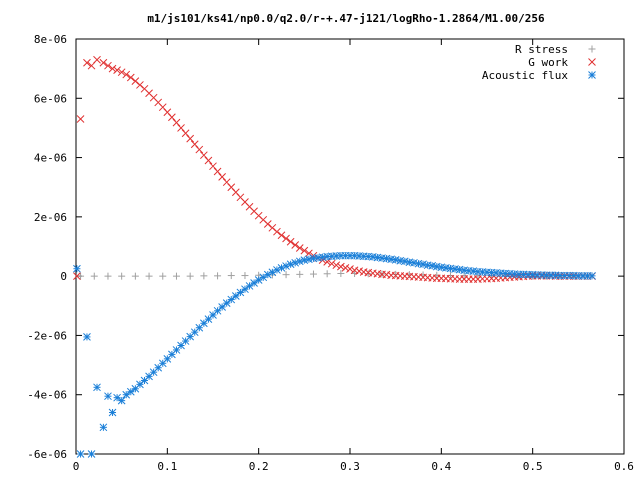 This screenshot has height=480, width=640. I want to click on legend-label-g-work: G work, so click(548, 62).